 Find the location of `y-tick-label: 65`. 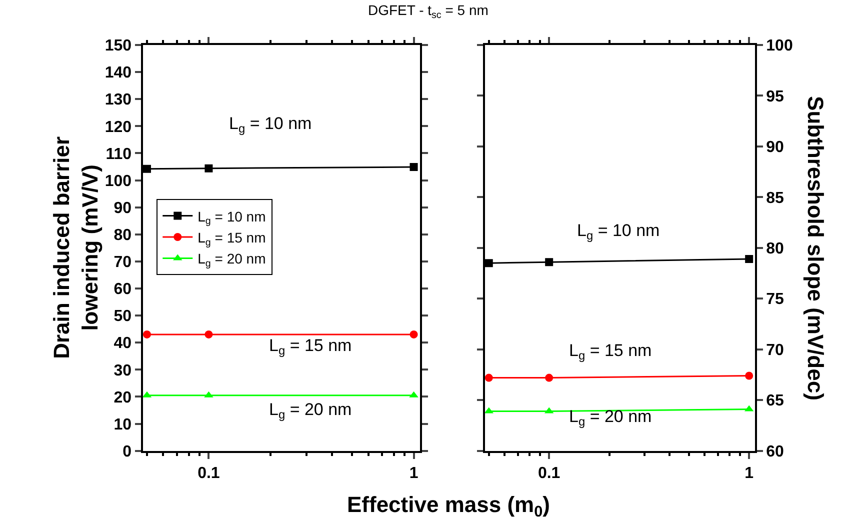

y-tick-label: 65 is located at coordinates (775, 401).